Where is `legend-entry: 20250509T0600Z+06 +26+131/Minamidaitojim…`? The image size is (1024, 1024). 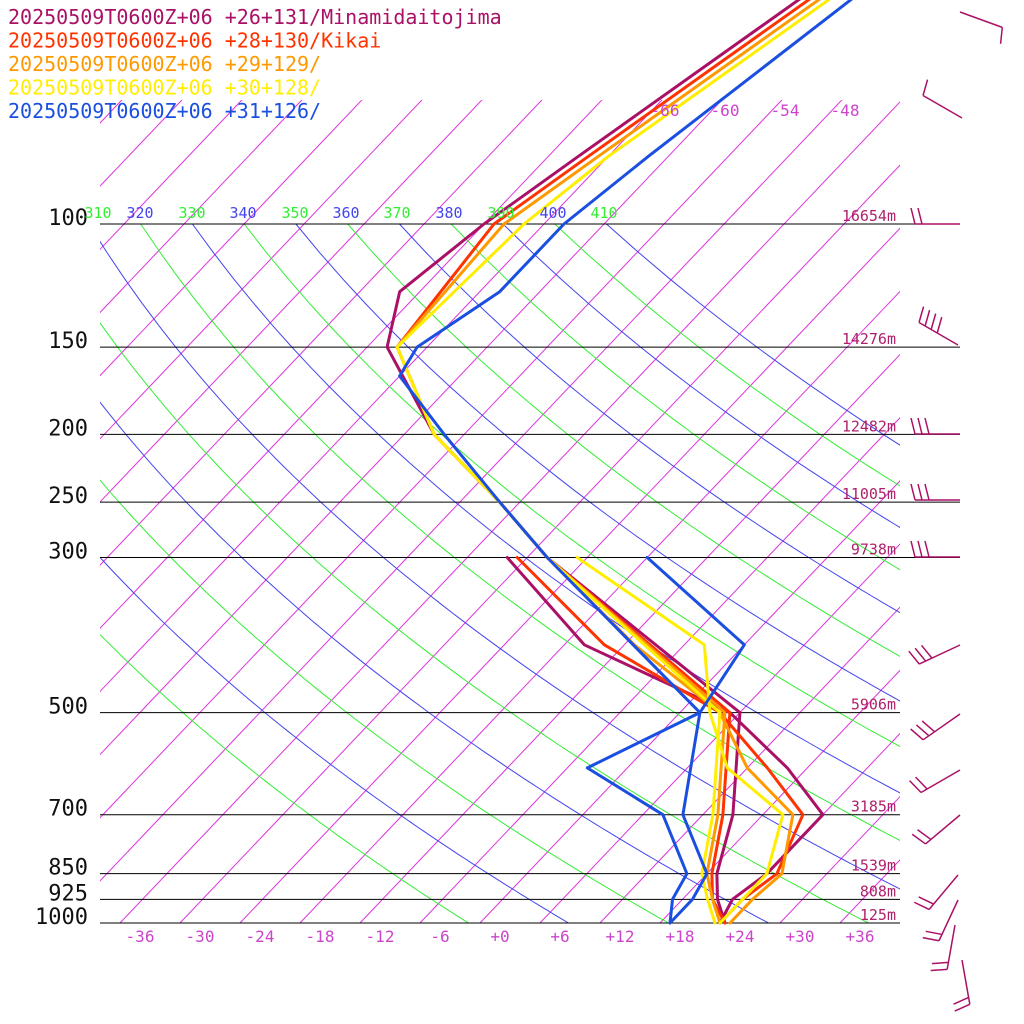
legend-entry: 20250509T0600Z+06 +26+131/Minamidaitojim… is located at coordinates (255, 17).